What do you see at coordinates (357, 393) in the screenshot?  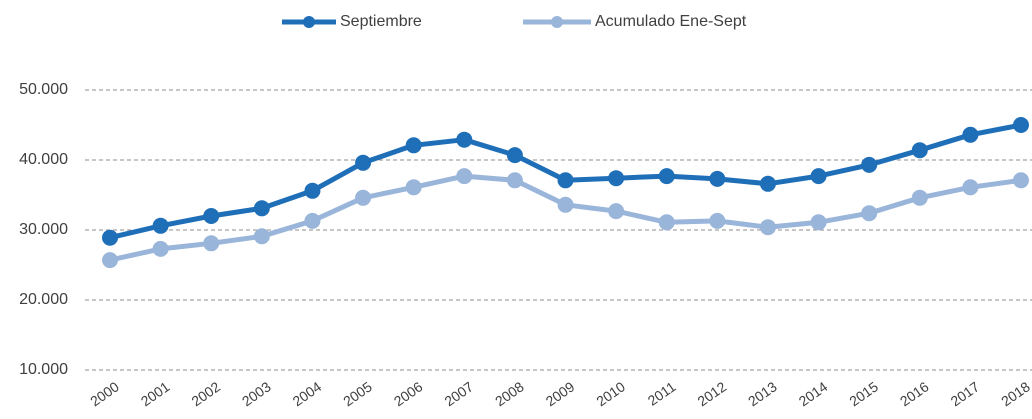 I see `x-tick-label: 2005` at bounding box center [357, 393].